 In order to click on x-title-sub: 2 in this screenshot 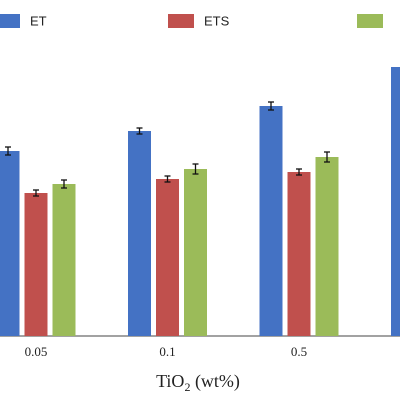, I will do `click(187, 387)`.